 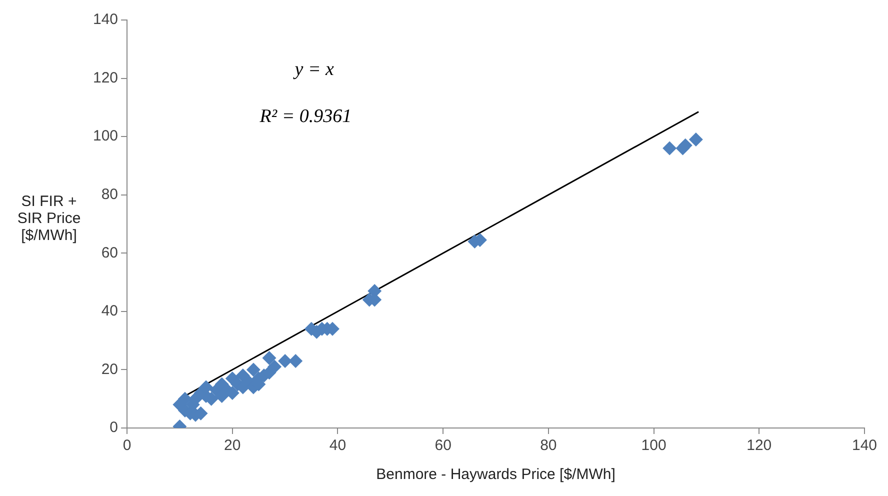 What do you see at coordinates (443, 445) in the screenshot?
I see `x-tick-label: 60` at bounding box center [443, 445].